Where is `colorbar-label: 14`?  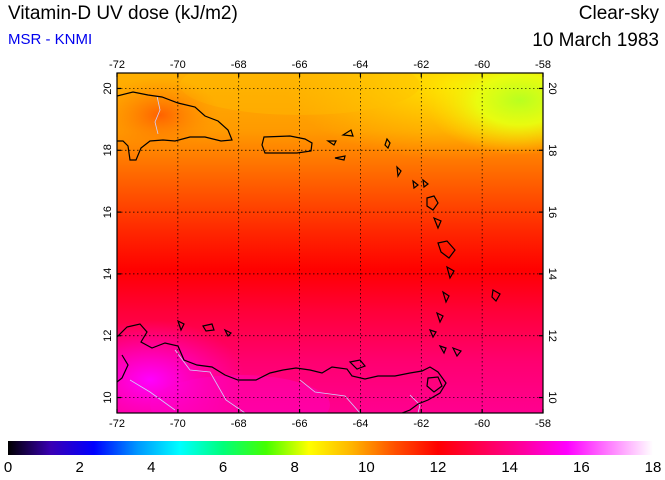 colorbar-label: 14 is located at coordinates (509, 467).